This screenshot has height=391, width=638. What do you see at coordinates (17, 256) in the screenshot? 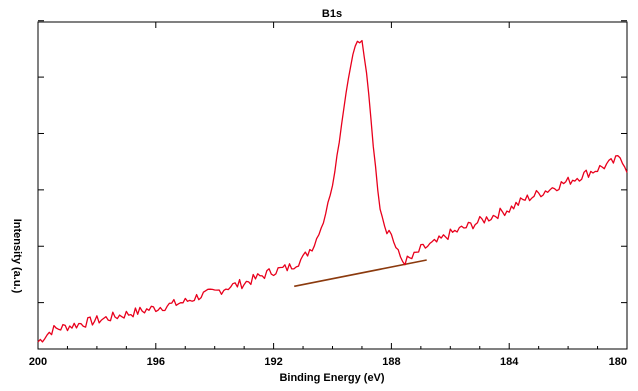
I see `y-axis-label: Intensity (a.u.)` at bounding box center [17, 256].